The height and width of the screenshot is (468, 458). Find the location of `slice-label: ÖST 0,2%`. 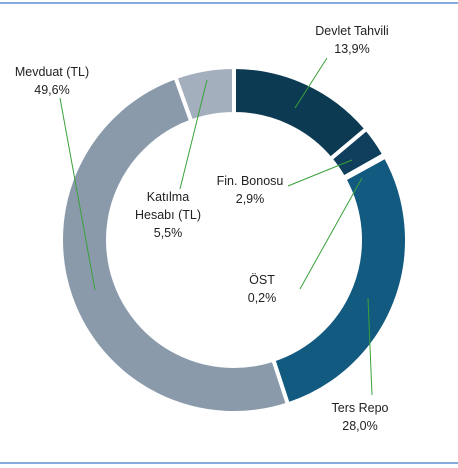

slice-label: ÖST 0,2% is located at coordinates (262, 289).